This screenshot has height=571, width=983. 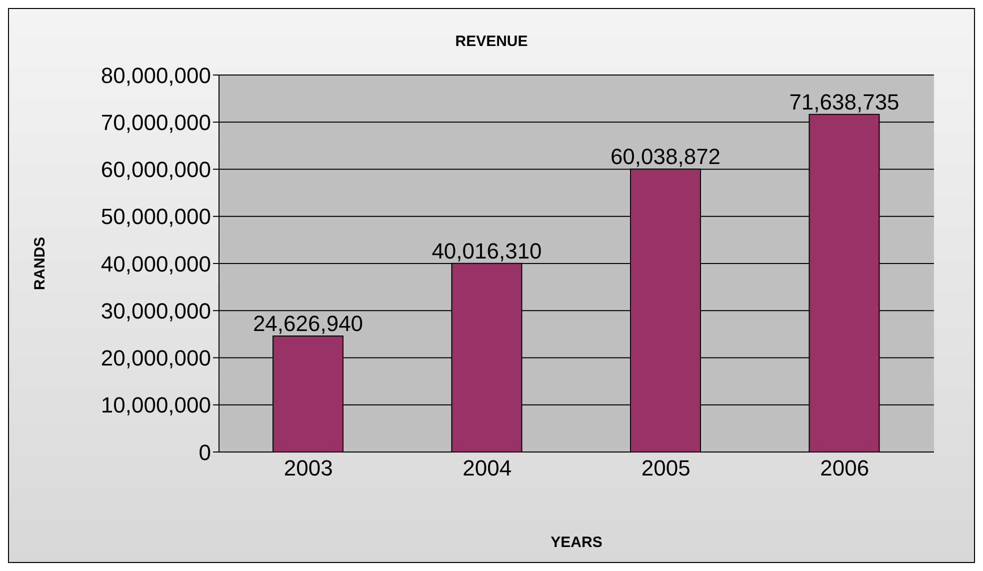 What do you see at coordinates (845, 468) in the screenshot?
I see `x-tick-label: 2006` at bounding box center [845, 468].